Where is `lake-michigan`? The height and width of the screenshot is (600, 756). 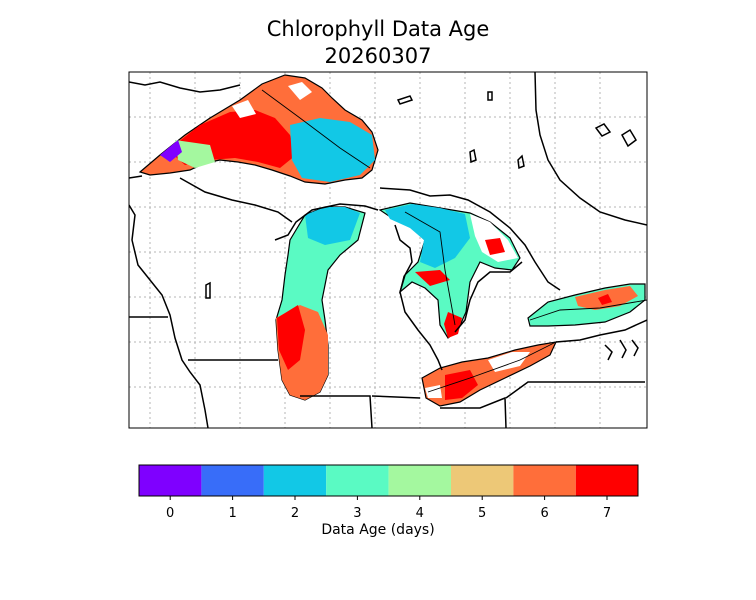 lake-michigan is located at coordinates (320, 303).